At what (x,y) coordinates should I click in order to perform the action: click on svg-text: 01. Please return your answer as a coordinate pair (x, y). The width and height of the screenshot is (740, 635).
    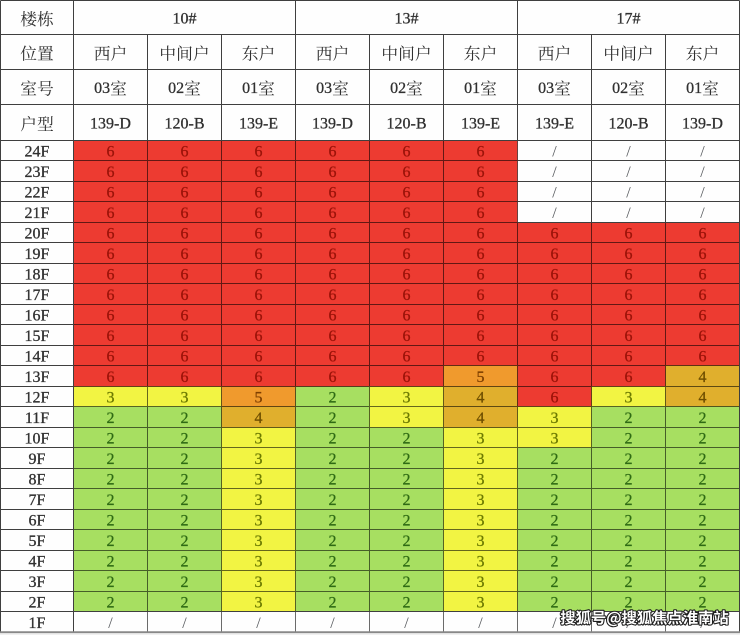
    Looking at the image, I should click on (472, 88).